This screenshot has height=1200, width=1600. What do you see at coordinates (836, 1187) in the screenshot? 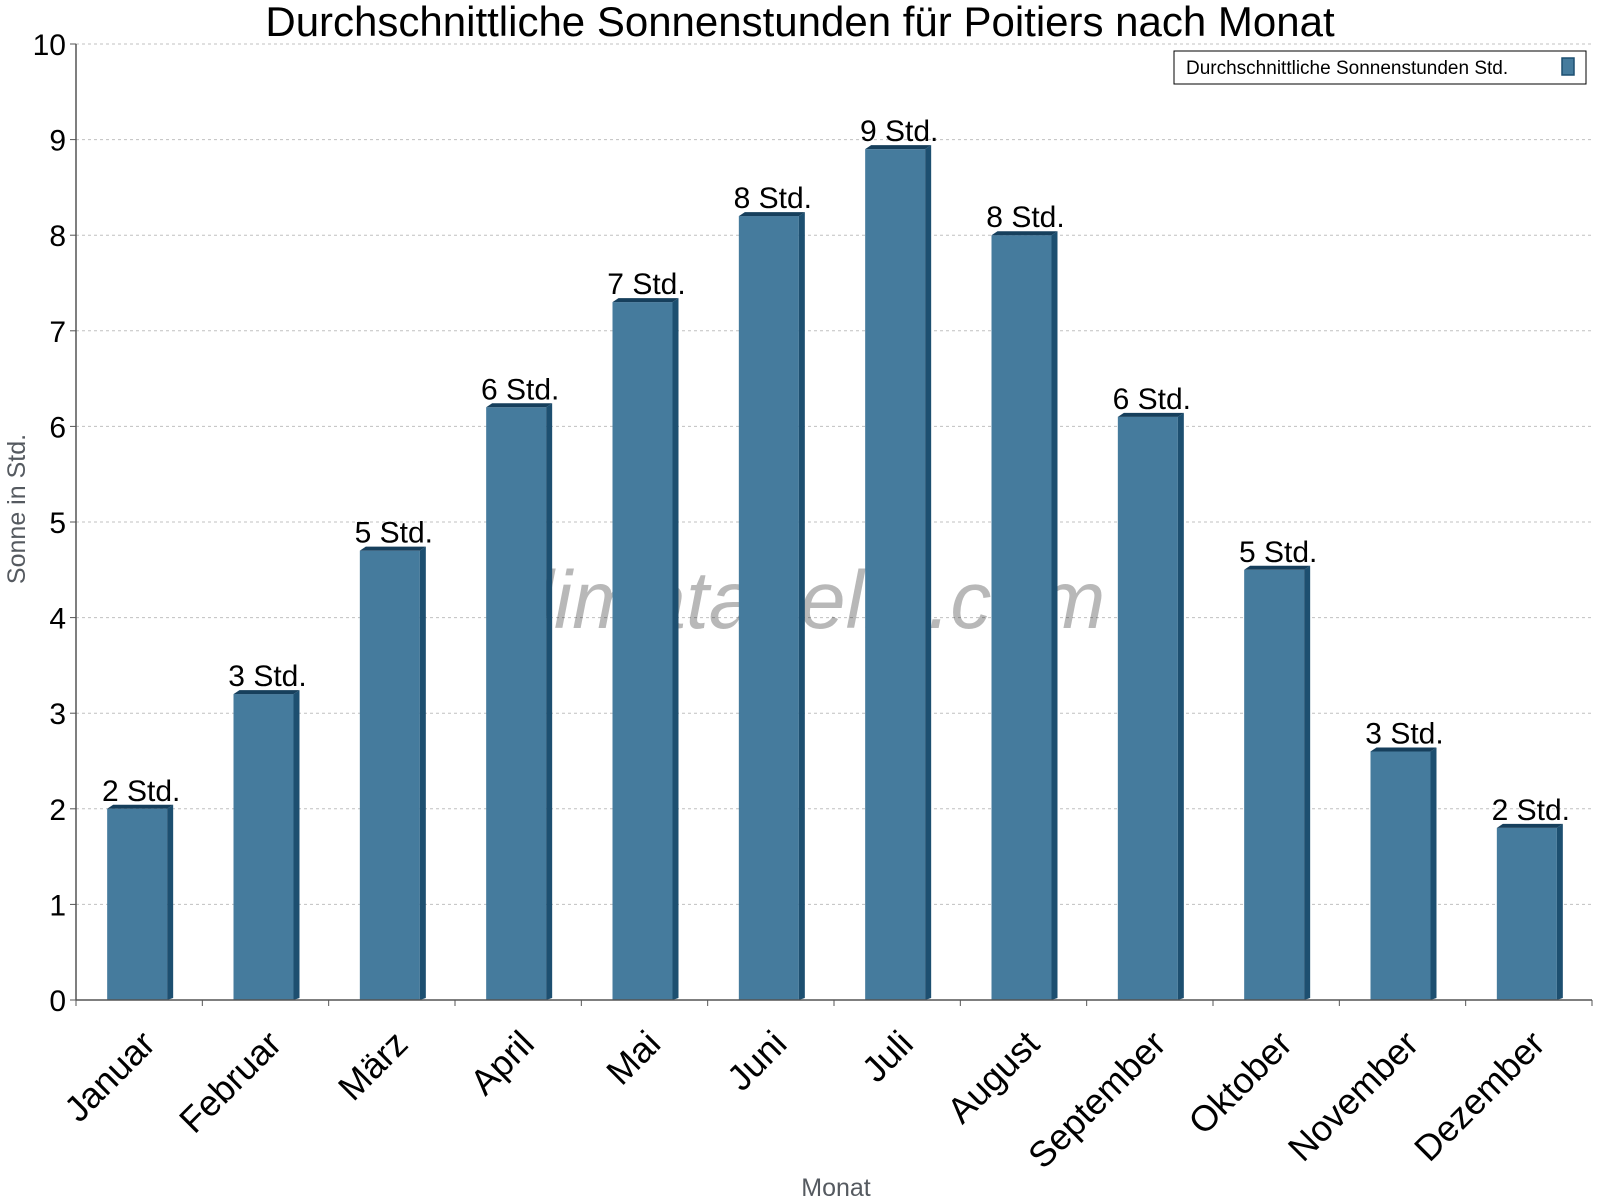
I see `x-axis-title: Monat` at bounding box center [836, 1187].